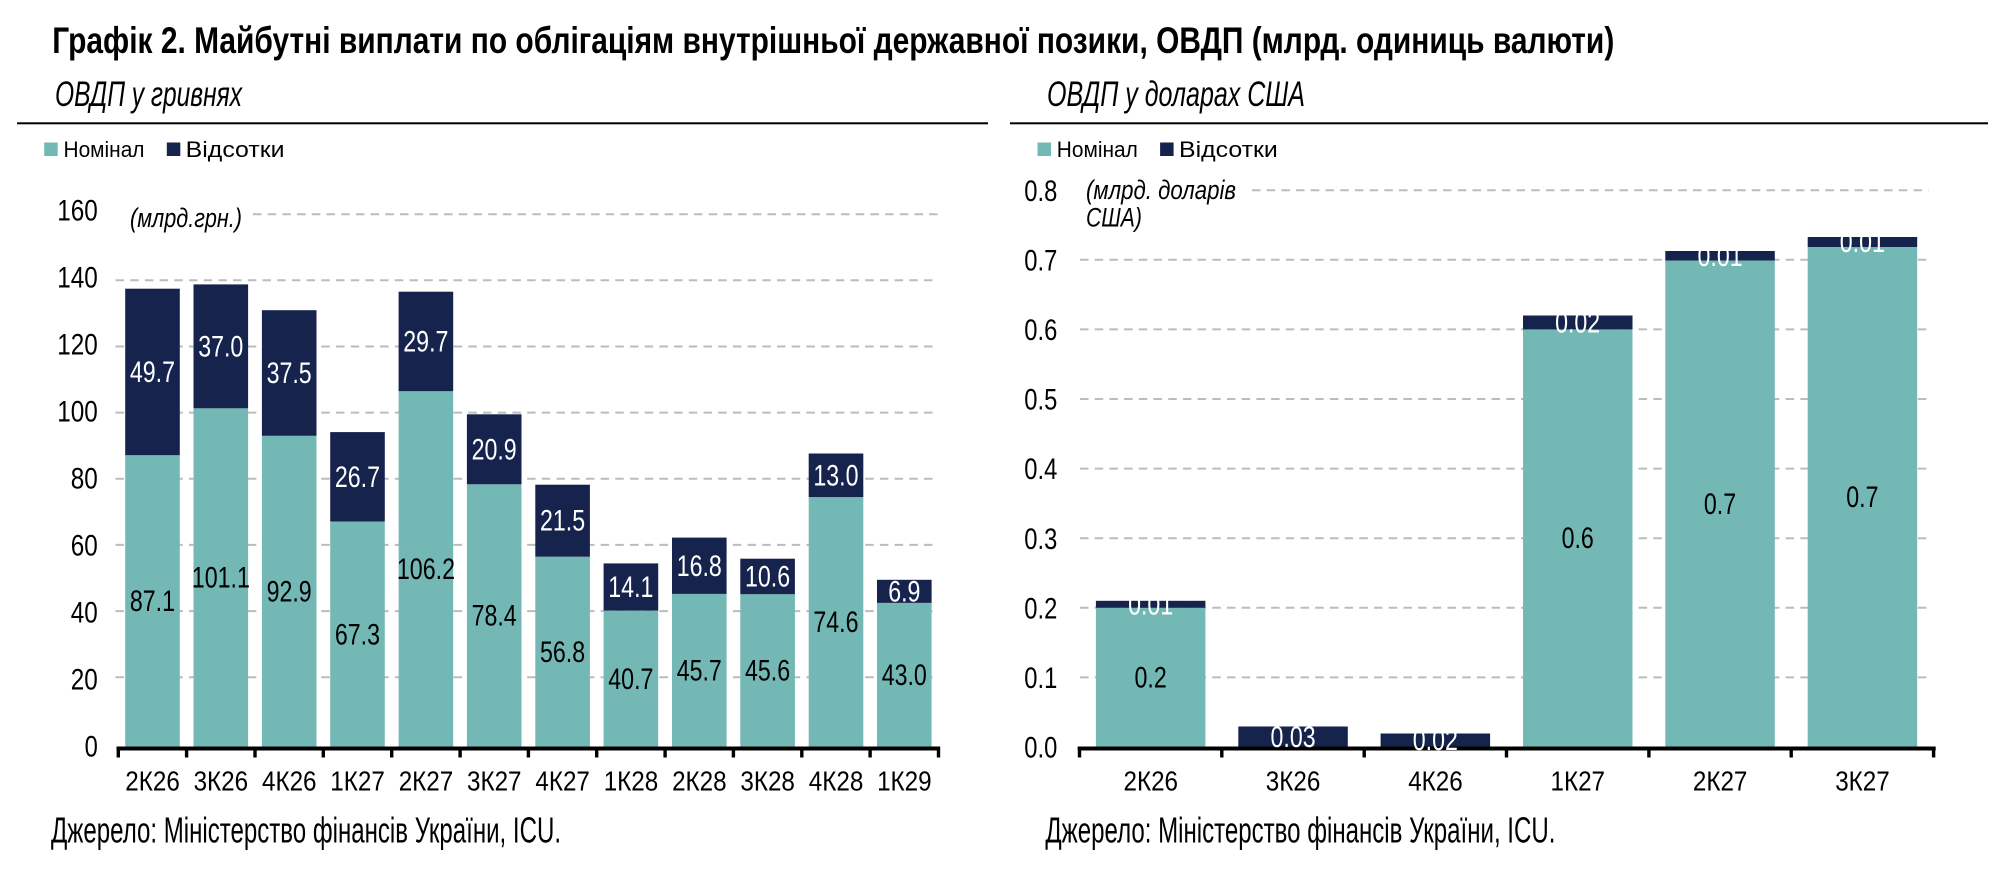  I want to click on svg-text: (млрд. доларів, so click(1161, 190).